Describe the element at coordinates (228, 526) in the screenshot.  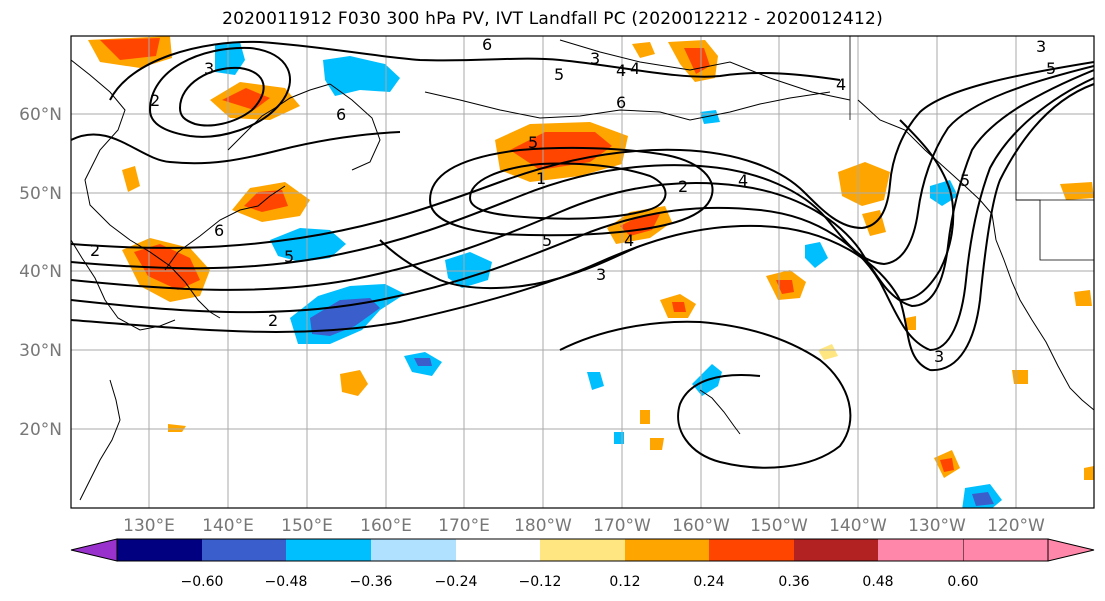
I see `lon-label: 140°E` at that location.